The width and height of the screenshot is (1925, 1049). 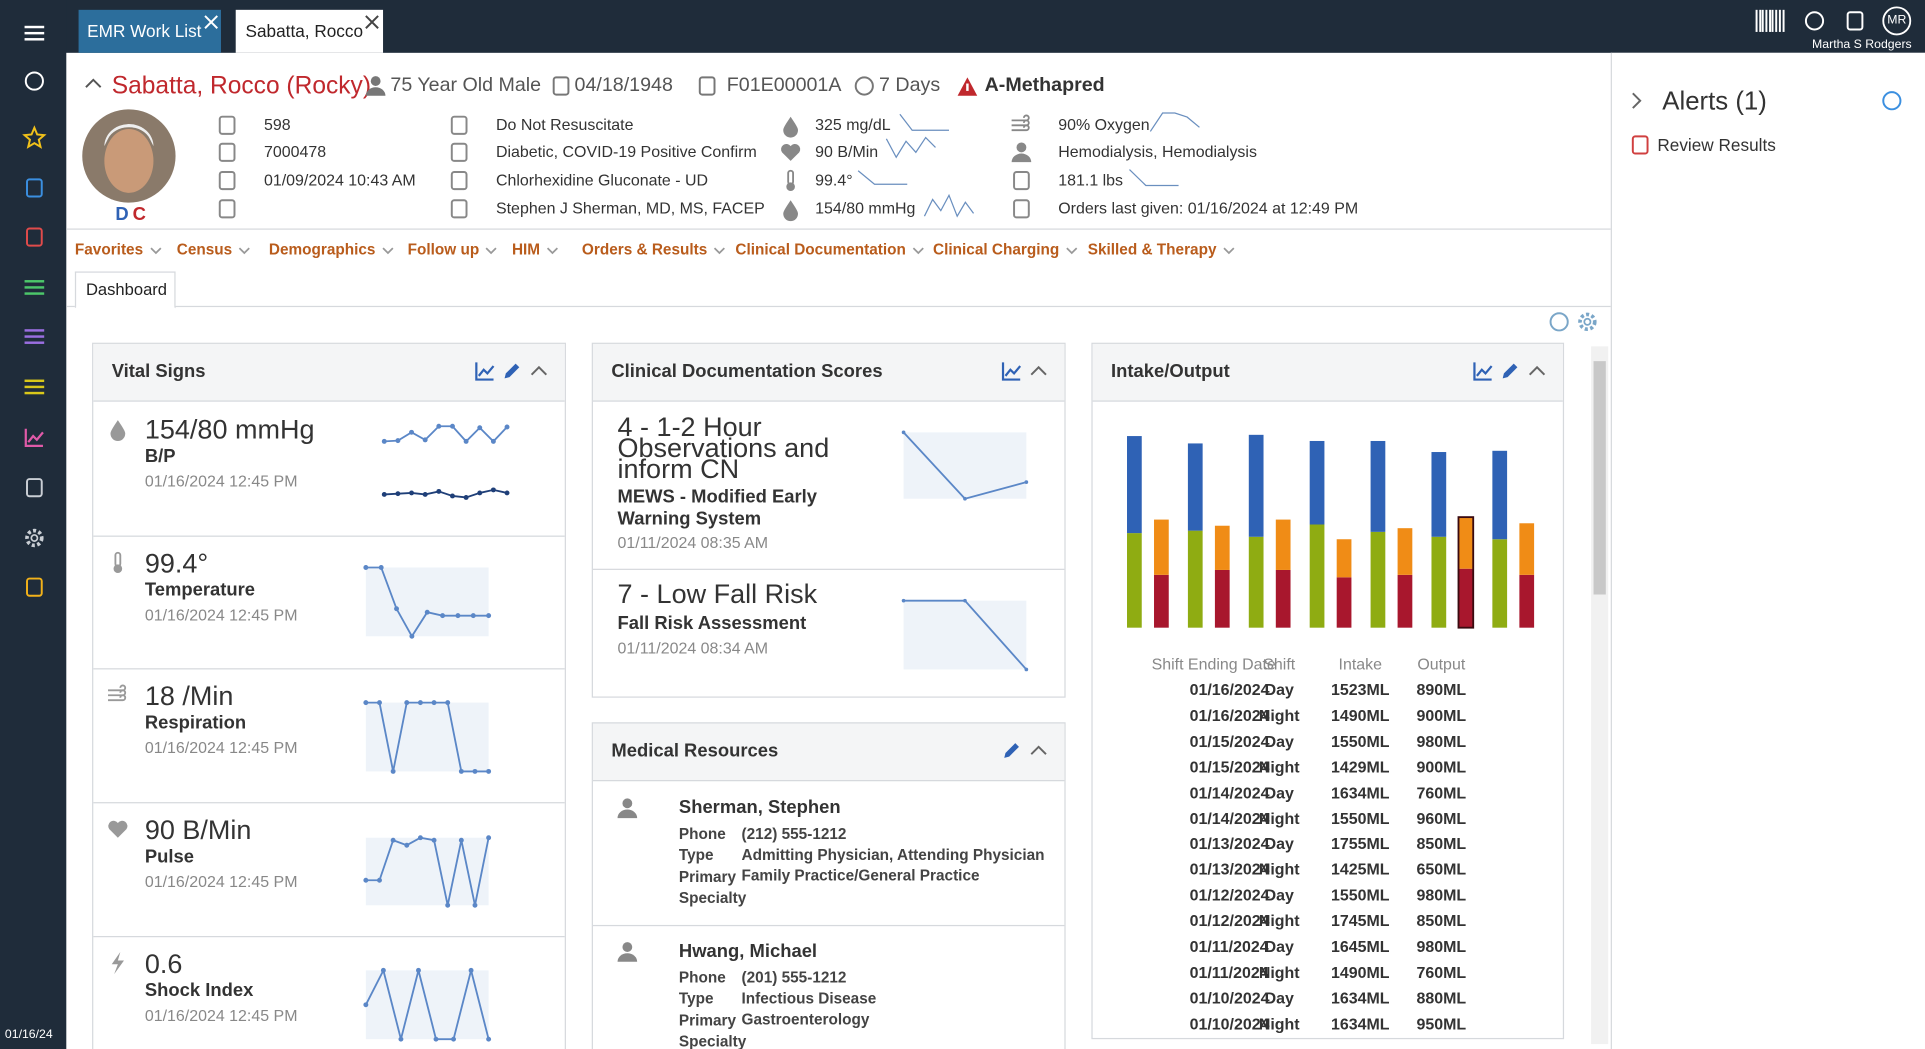 What do you see at coordinates (322, 249) in the screenshot?
I see `menu-item: Demographics` at bounding box center [322, 249].